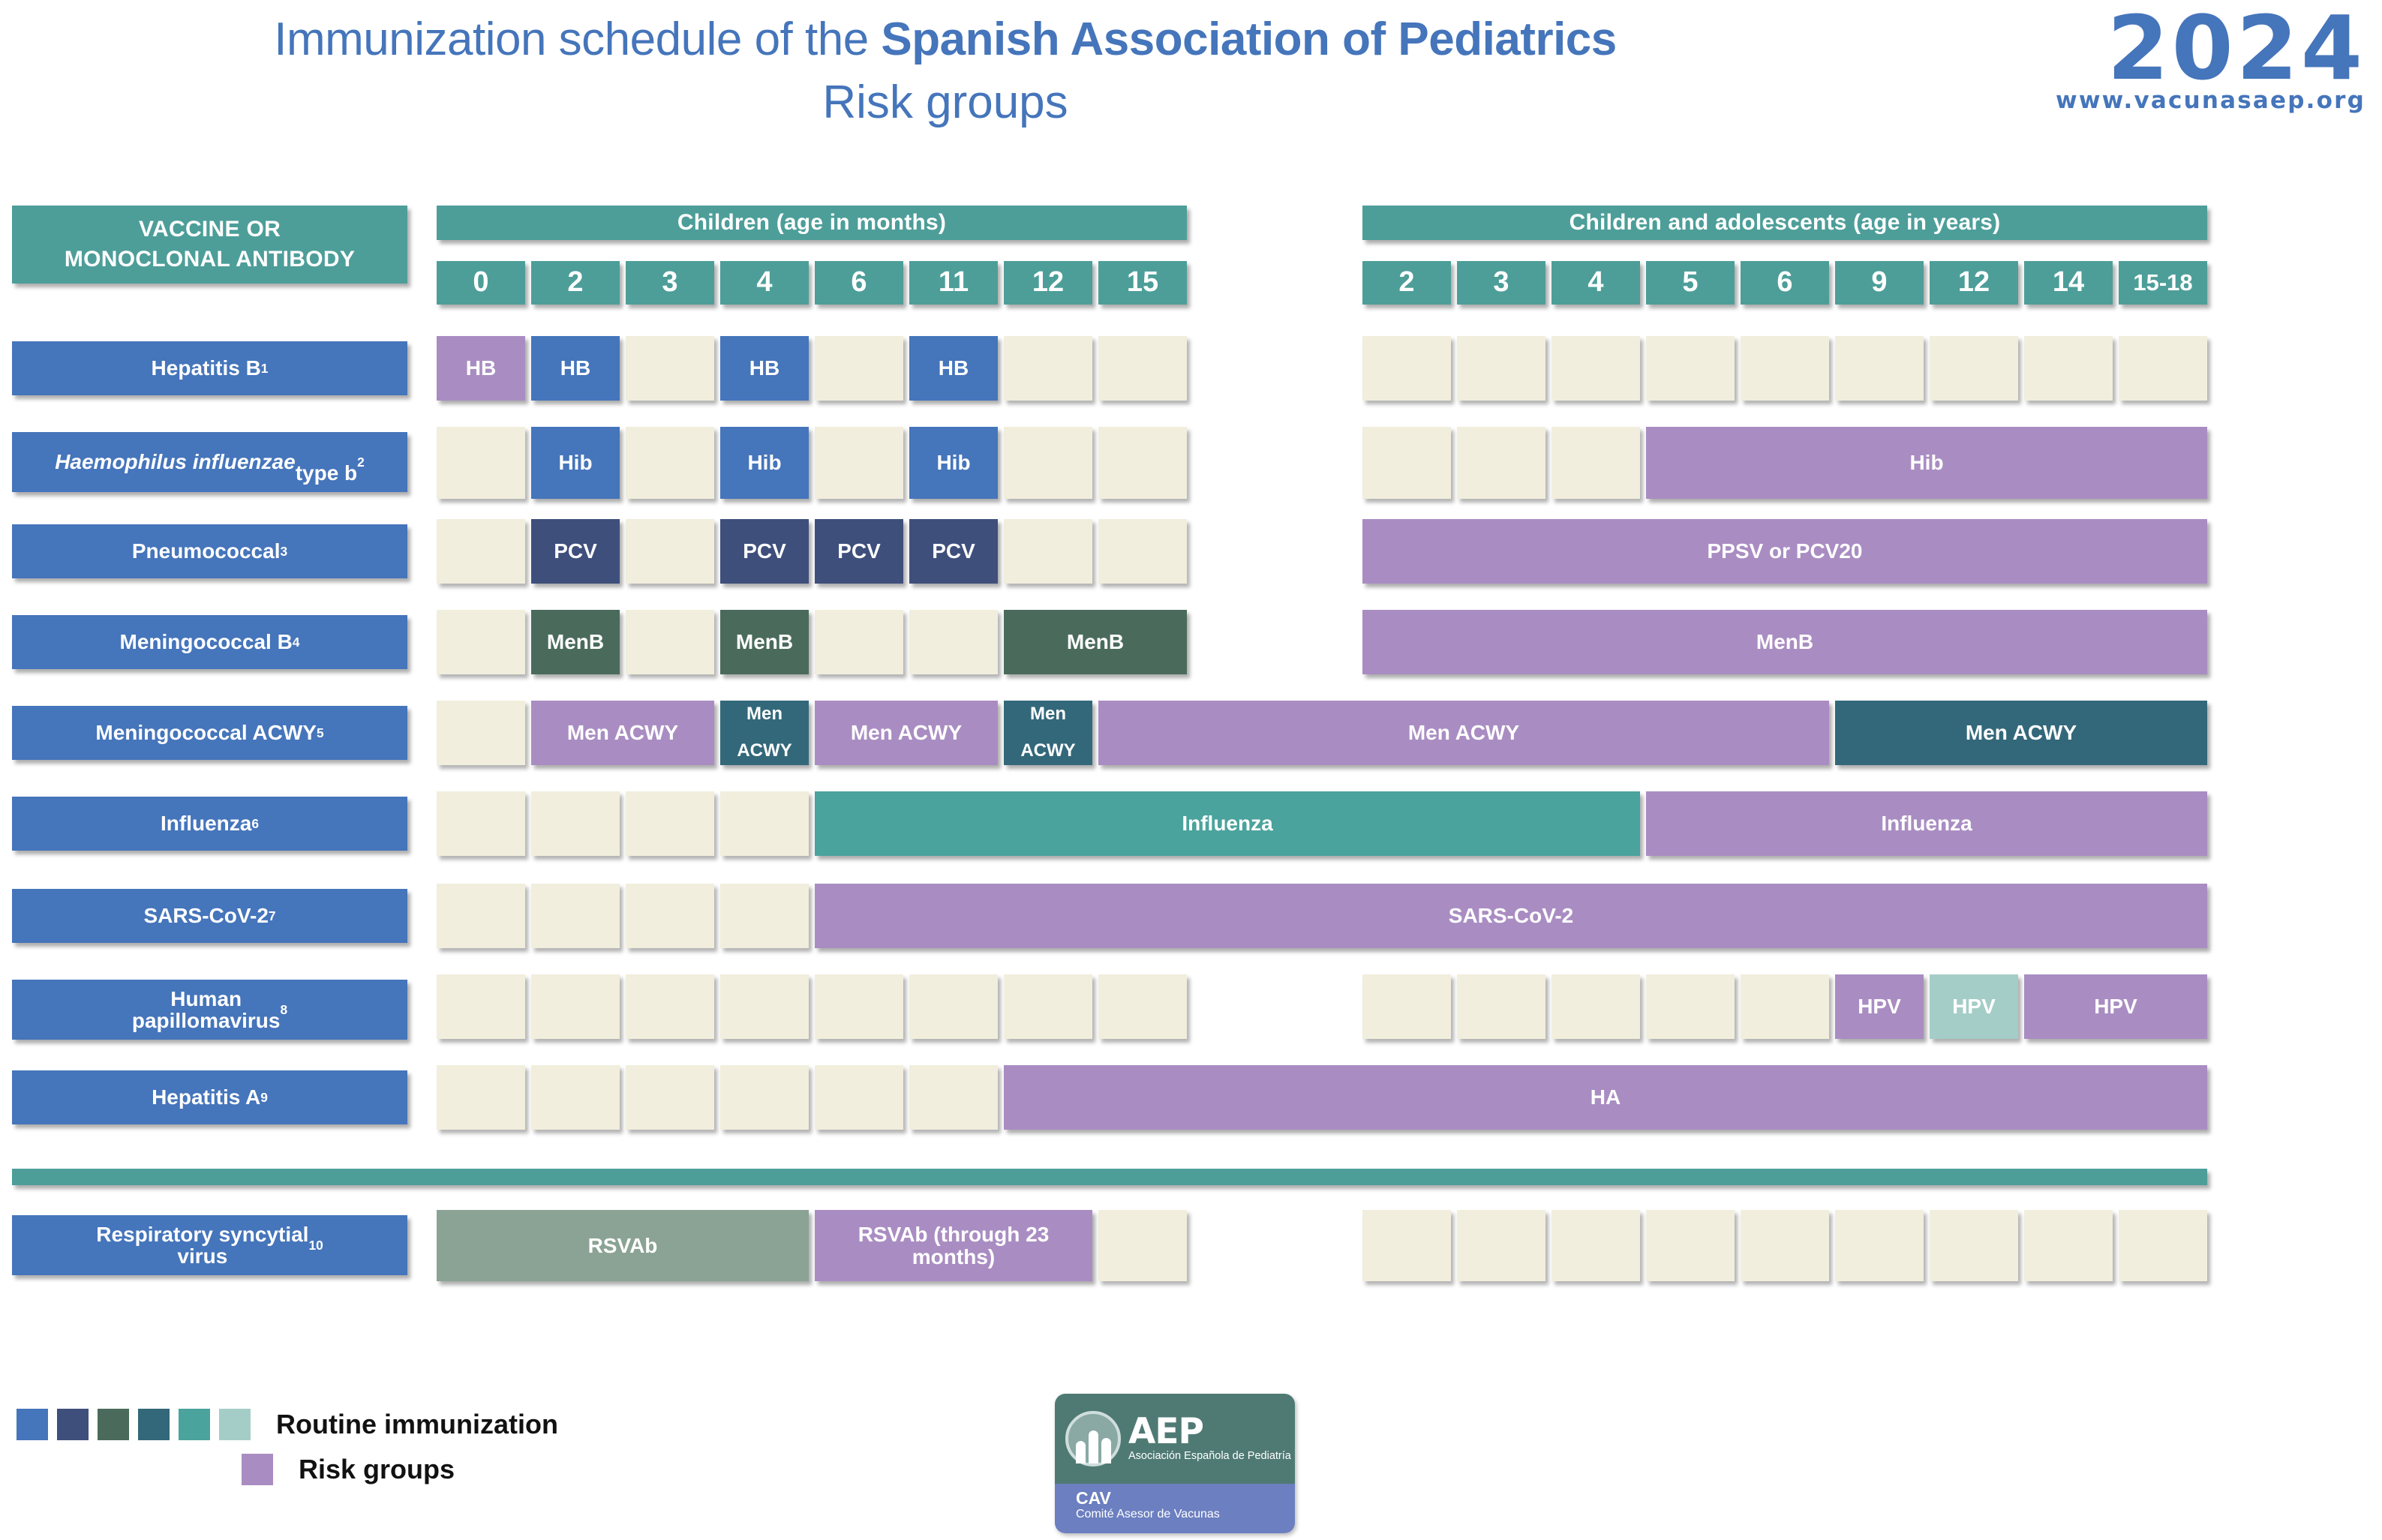  What do you see at coordinates (1501, 283) in the screenshot?
I see `column-header-year-3: 3` at bounding box center [1501, 283].